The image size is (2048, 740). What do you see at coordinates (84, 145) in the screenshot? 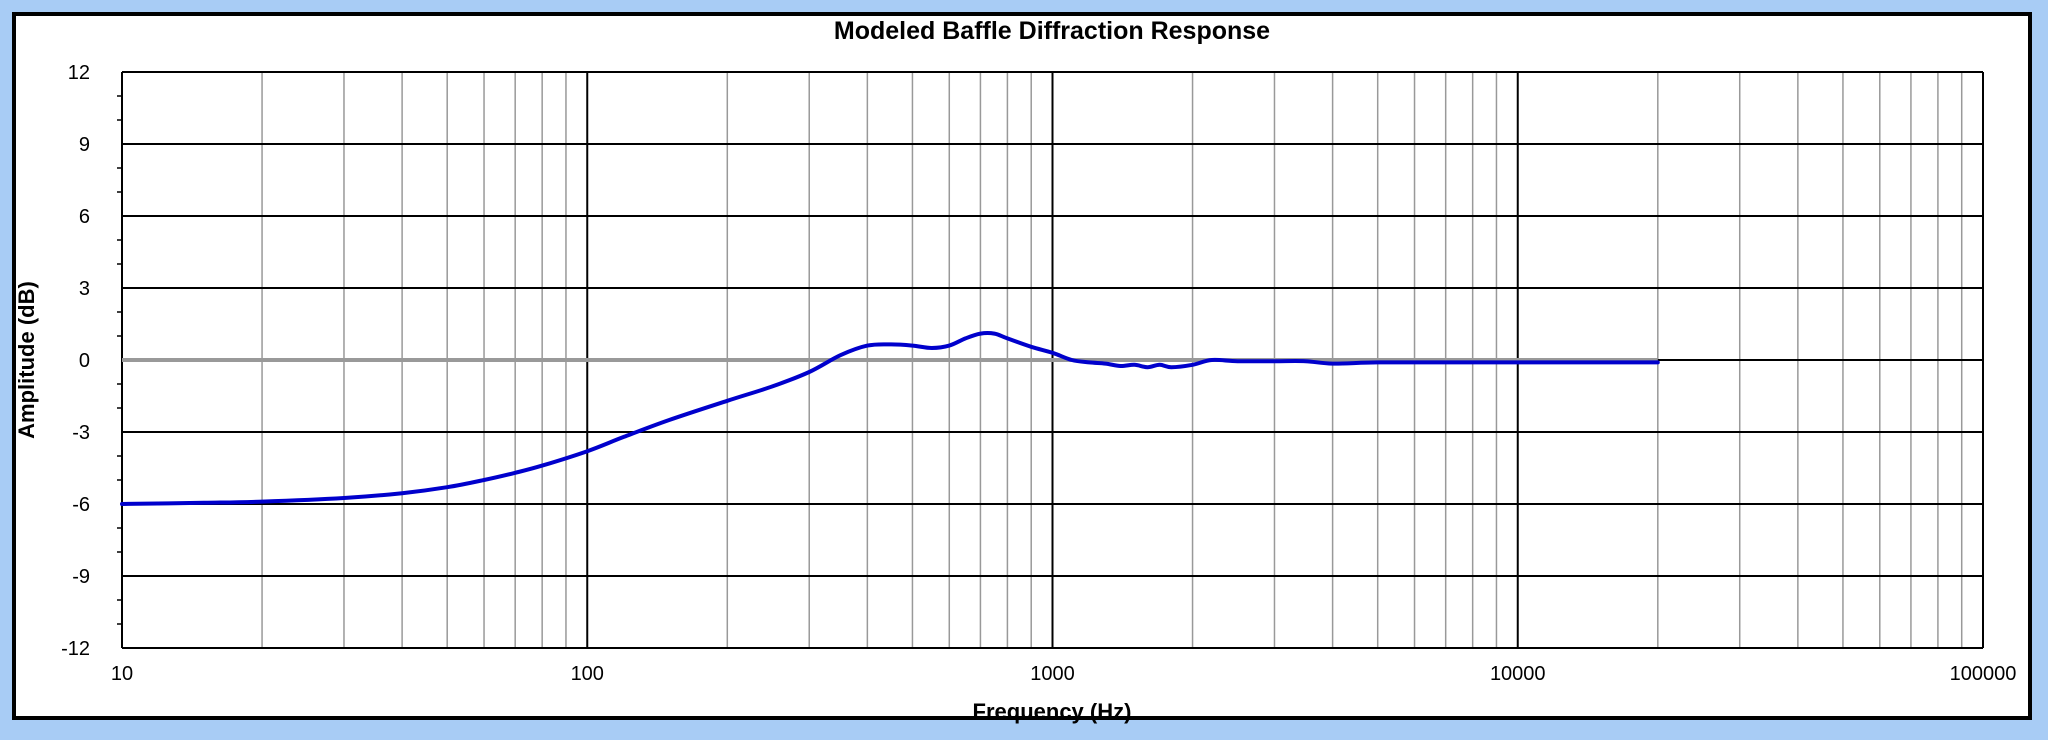
I see `y-tick-label: 9` at bounding box center [84, 145].